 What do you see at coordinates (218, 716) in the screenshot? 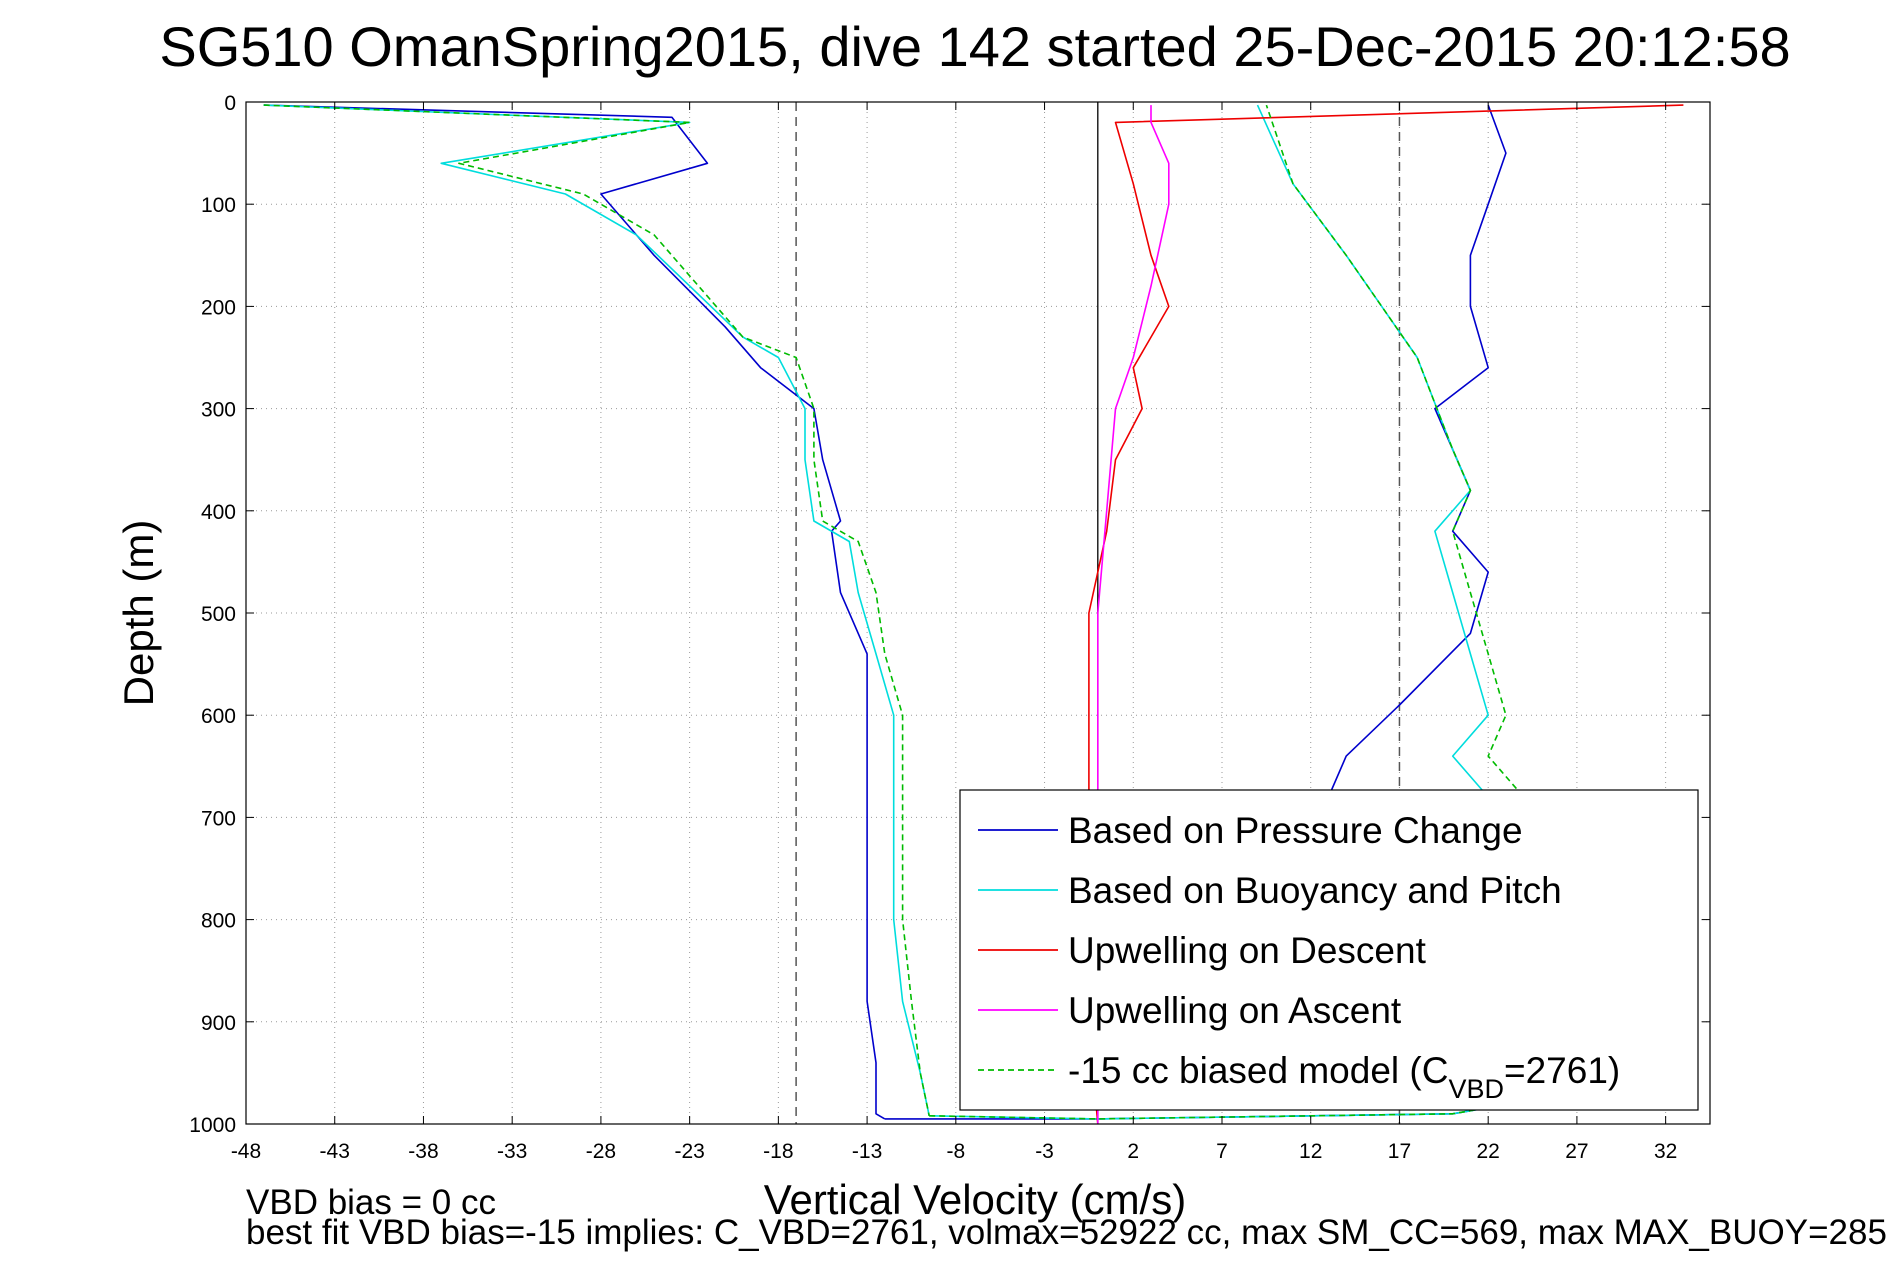
I see `y-tick-label: 600` at bounding box center [218, 716].